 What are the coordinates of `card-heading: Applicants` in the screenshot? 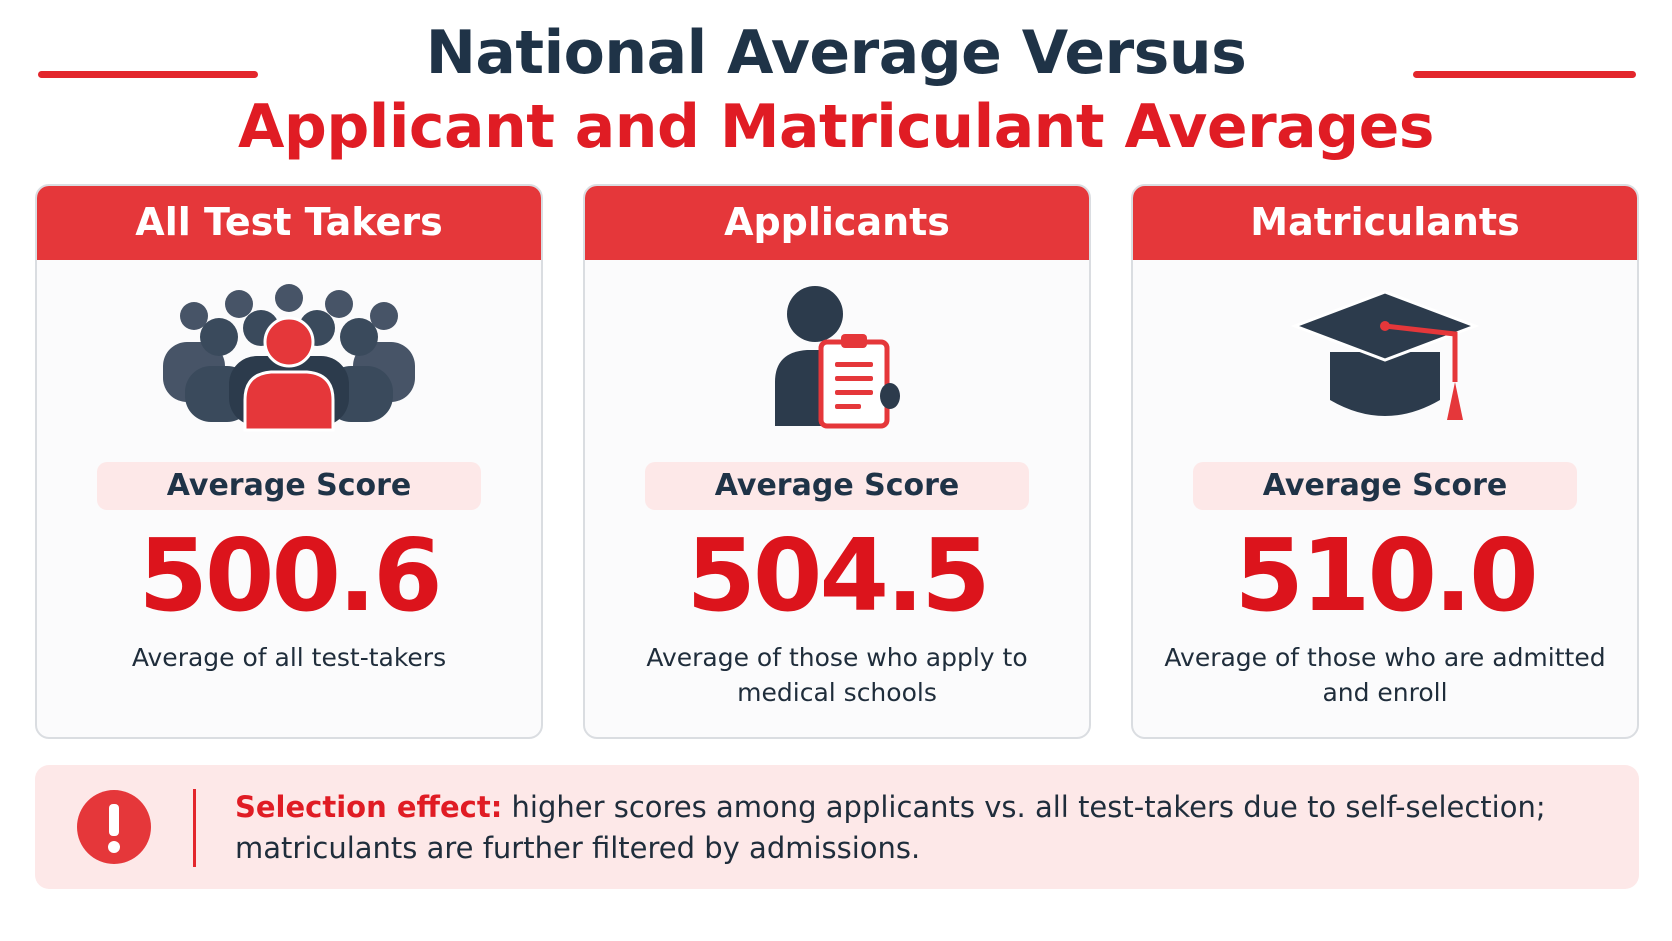 It's located at (837, 223).